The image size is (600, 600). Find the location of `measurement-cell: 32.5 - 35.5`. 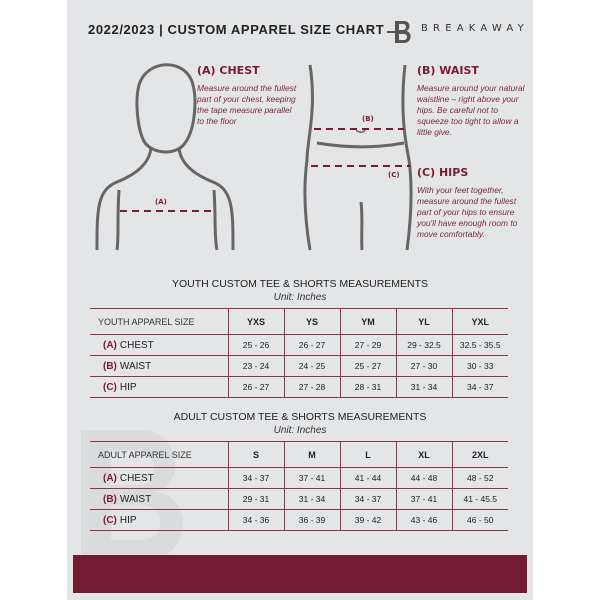

measurement-cell: 32.5 - 35.5 is located at coordinates (479, 345).